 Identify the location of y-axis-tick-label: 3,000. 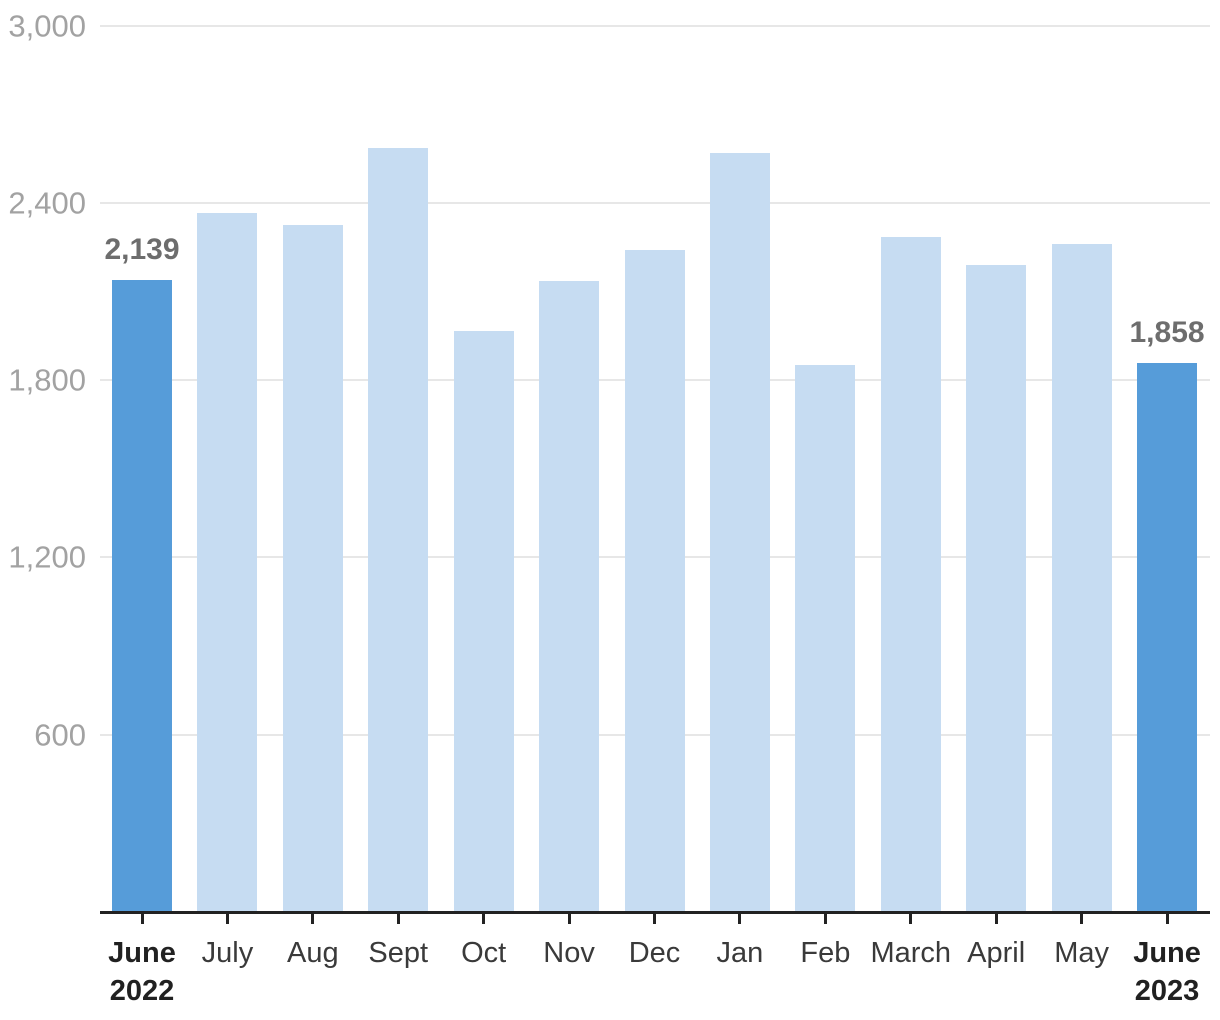
(47, 25).